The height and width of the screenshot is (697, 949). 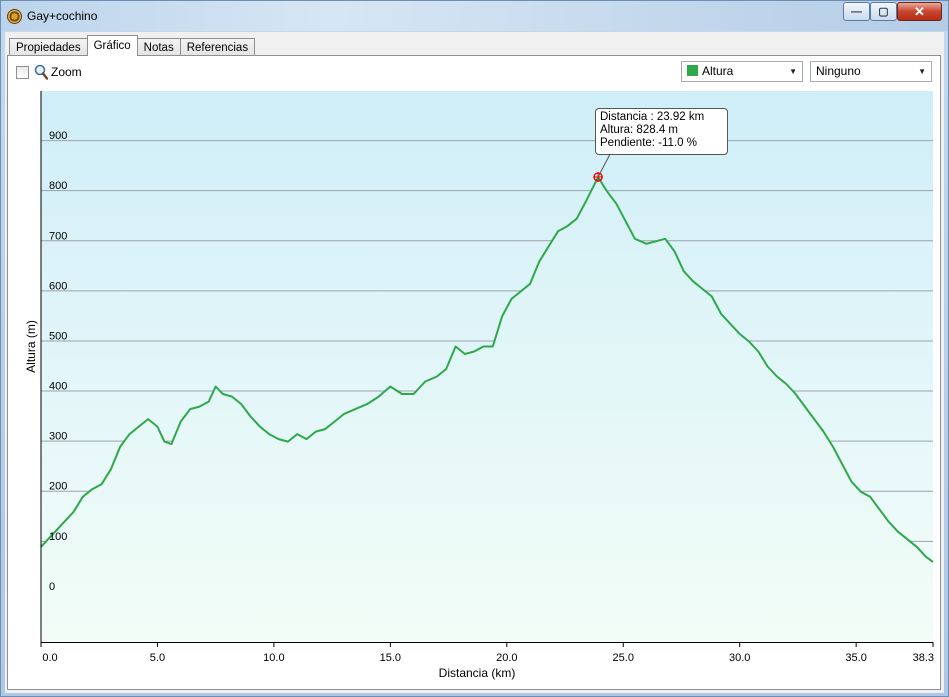 What do you see at coordinates (855, 658) in the screenshot?
I see `x-tick-label: 35.0` at bounding box center [855, 658].